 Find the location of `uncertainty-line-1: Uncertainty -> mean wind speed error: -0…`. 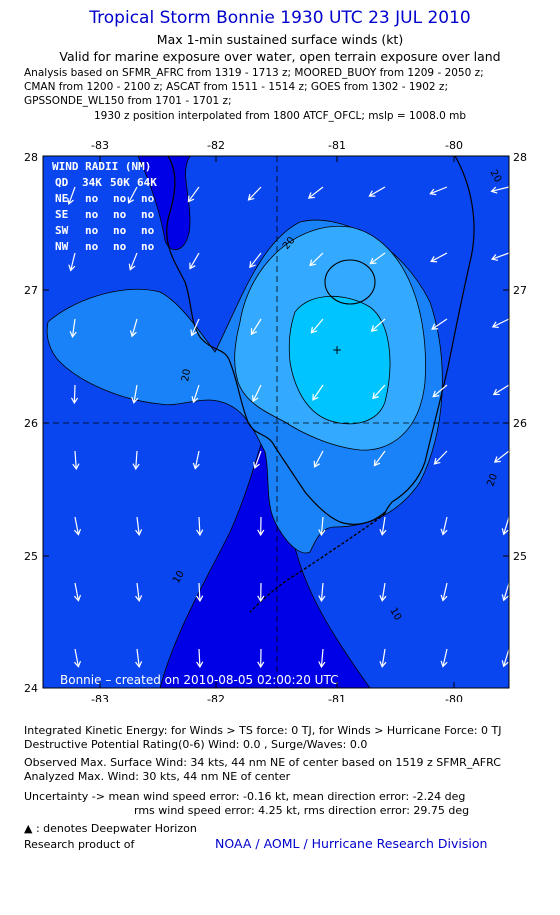

uncertainty-line-1: Uncertainty -> mean wind speed error: -0… is located at coordinates (245, 796).